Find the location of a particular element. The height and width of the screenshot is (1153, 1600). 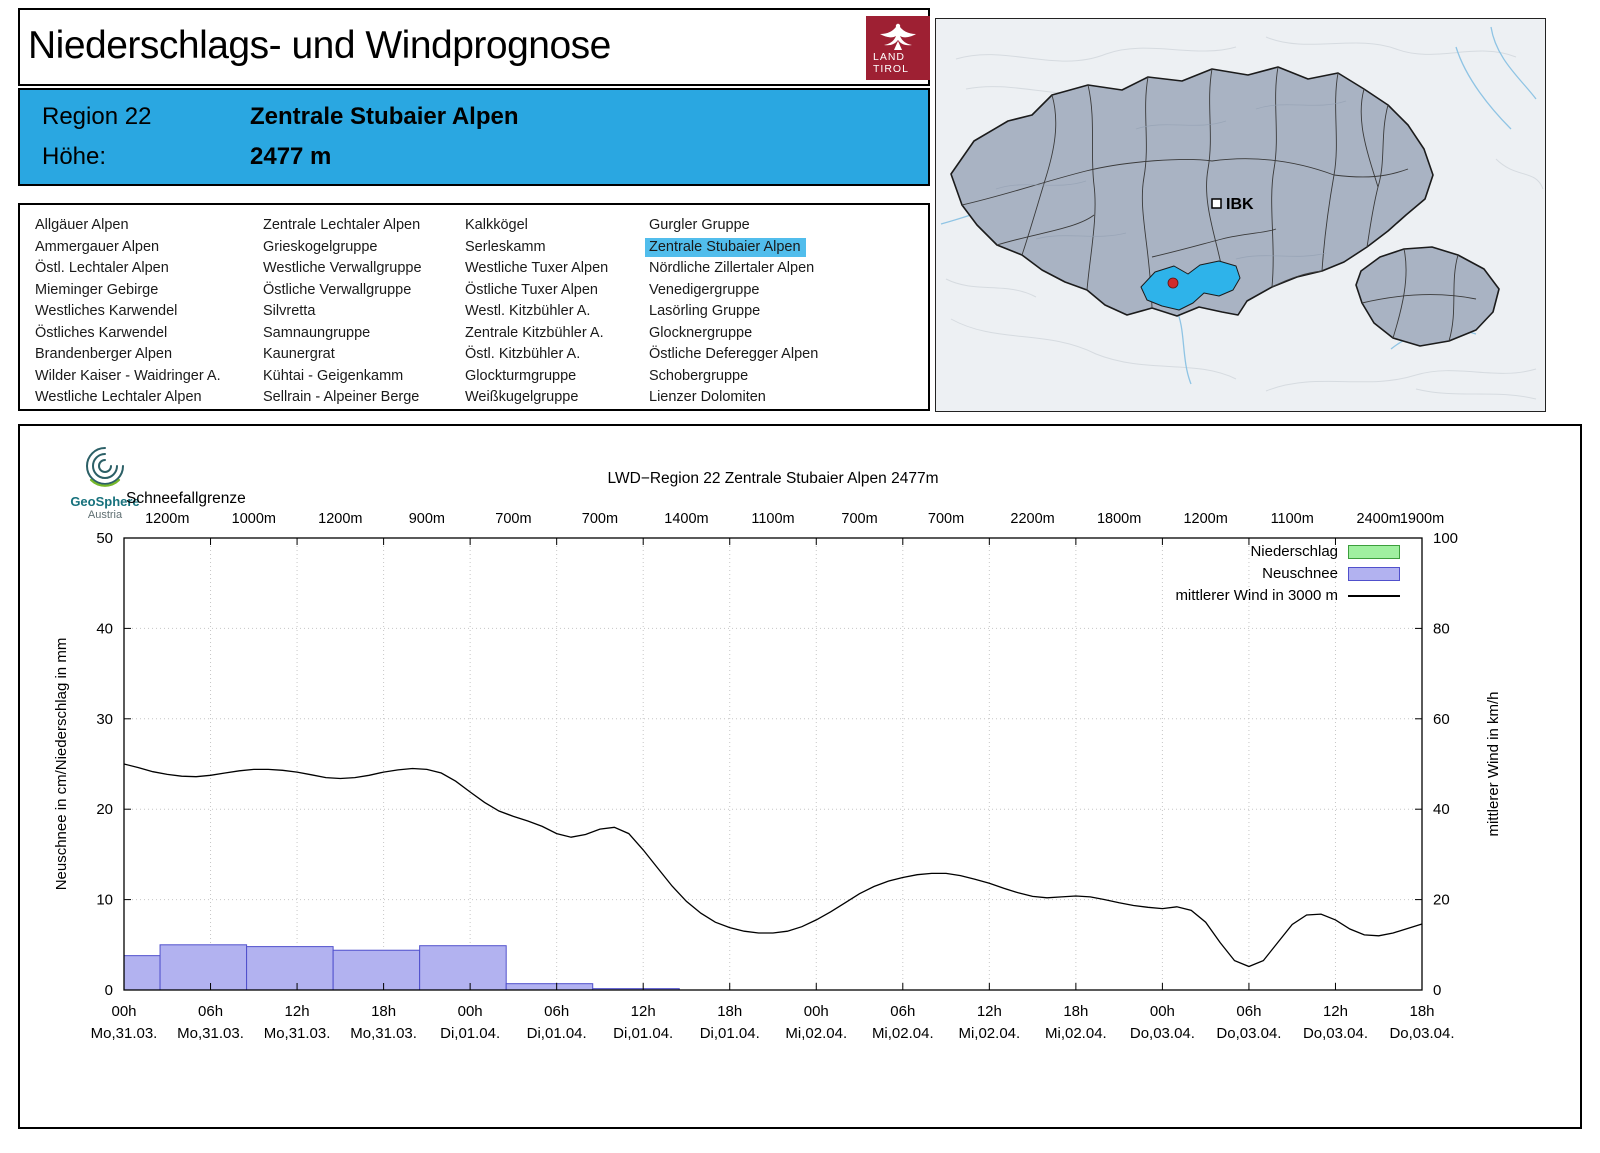

region-list-item: Kühtai - Geigenkamm is located at coordinates (333, 375).